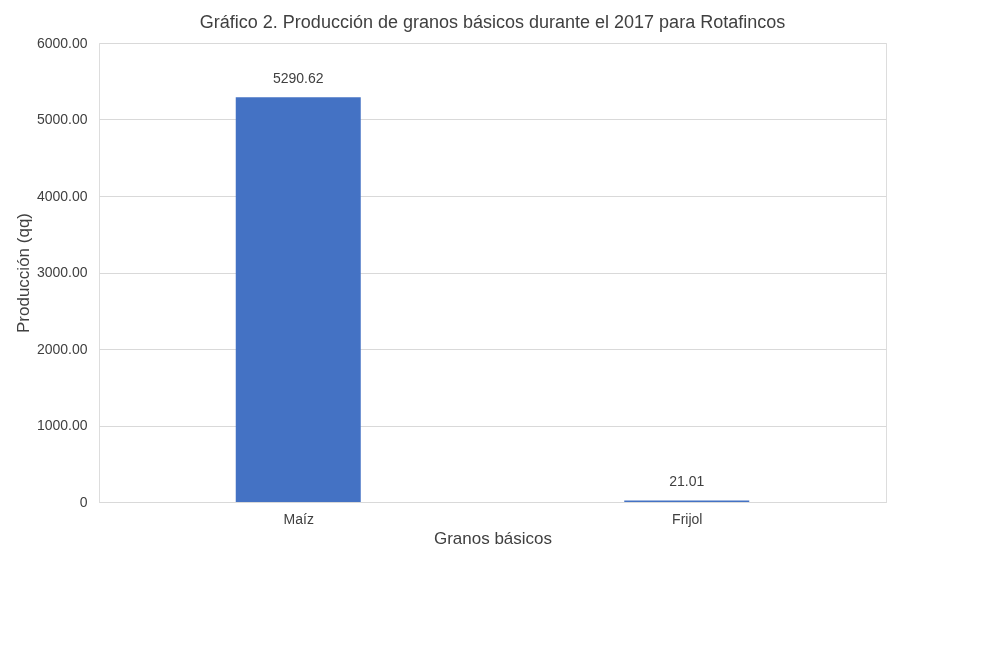 The height and width of the screenshot is (662, 1008). I want to click on y-tick-label: 6000.00, so click(62, 42).